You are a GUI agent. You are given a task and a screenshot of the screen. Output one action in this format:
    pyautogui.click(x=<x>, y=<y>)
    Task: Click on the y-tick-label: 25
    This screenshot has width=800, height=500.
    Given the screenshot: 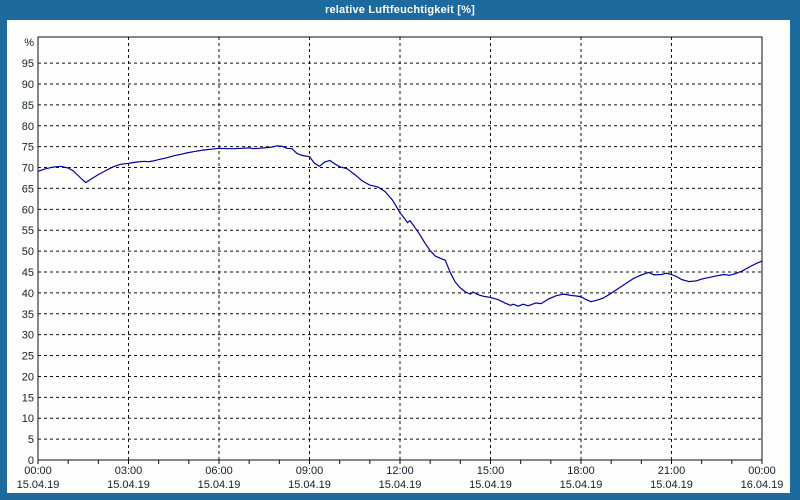 What is the action you would take?
    pyautogui.click(x=28, y=357)
    